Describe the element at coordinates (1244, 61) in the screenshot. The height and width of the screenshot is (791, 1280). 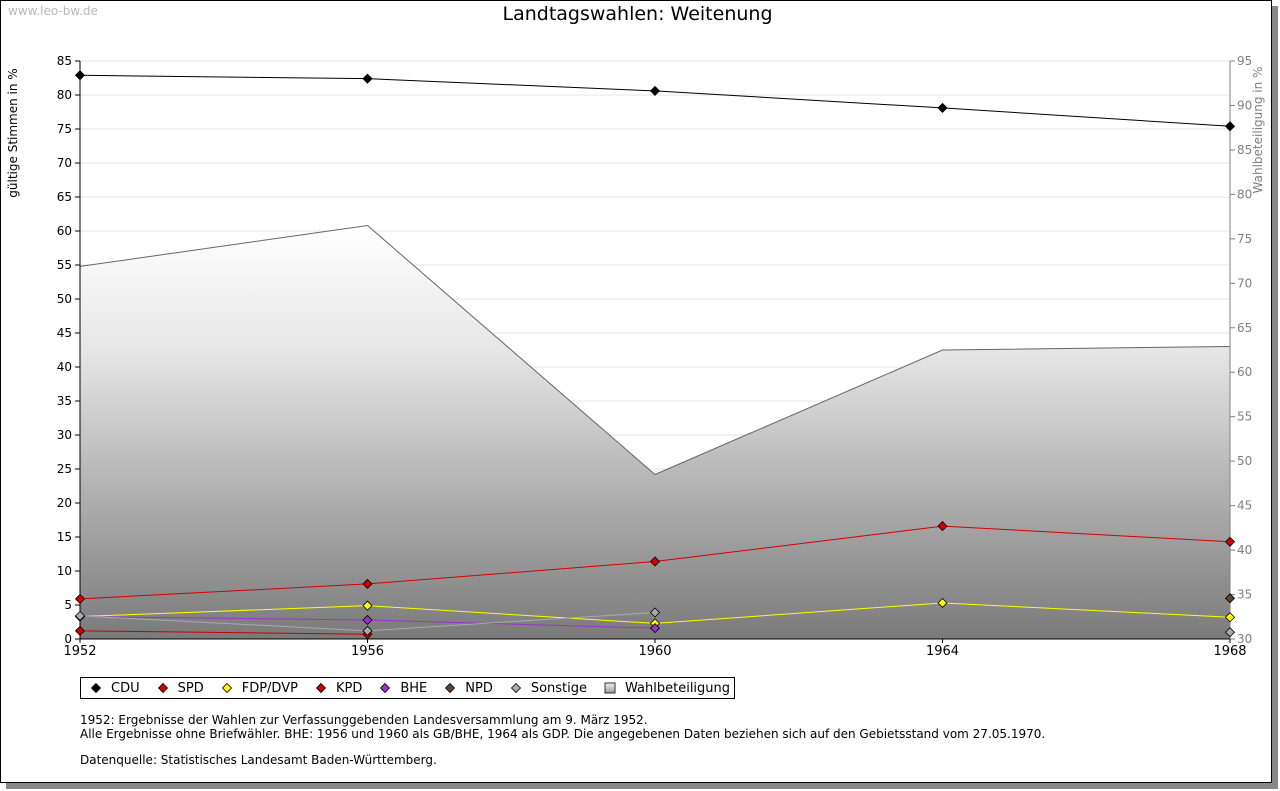
I see `y2-tick-label-95: 95` at that location.